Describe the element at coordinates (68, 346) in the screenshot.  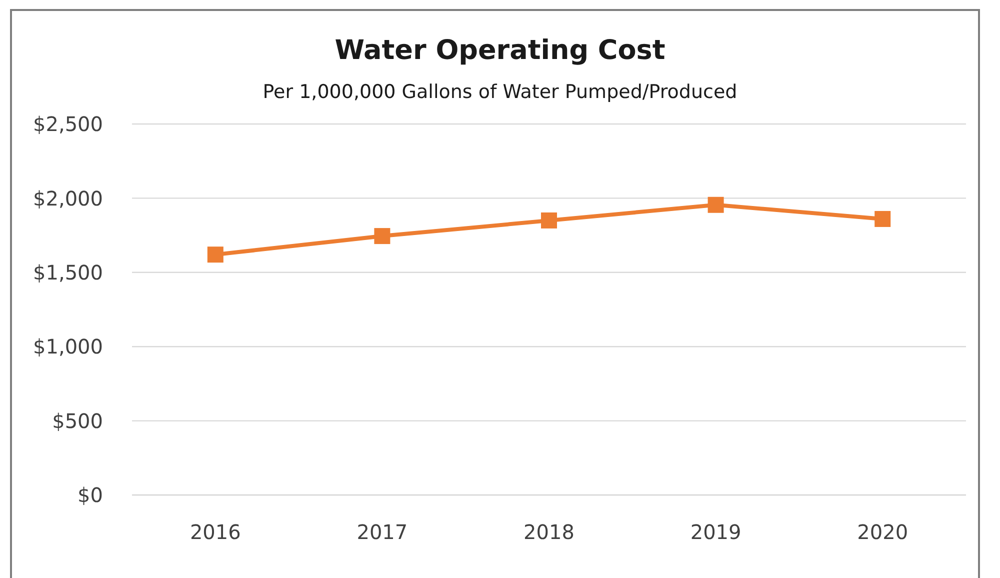
I see `y-tick-label: $1,000` at that location.